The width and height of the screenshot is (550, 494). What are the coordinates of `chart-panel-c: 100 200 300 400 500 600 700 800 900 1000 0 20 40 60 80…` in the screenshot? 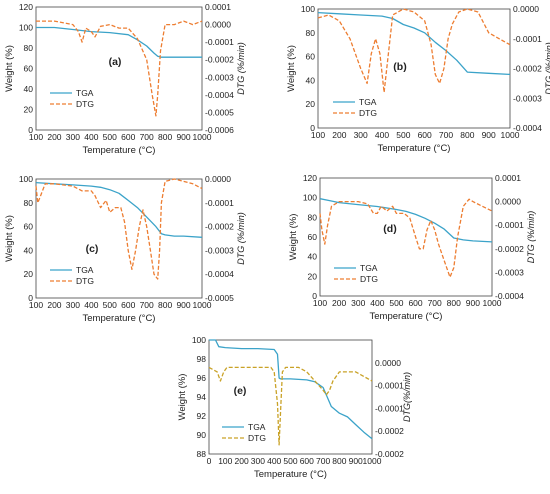 It's located at (125, 249).